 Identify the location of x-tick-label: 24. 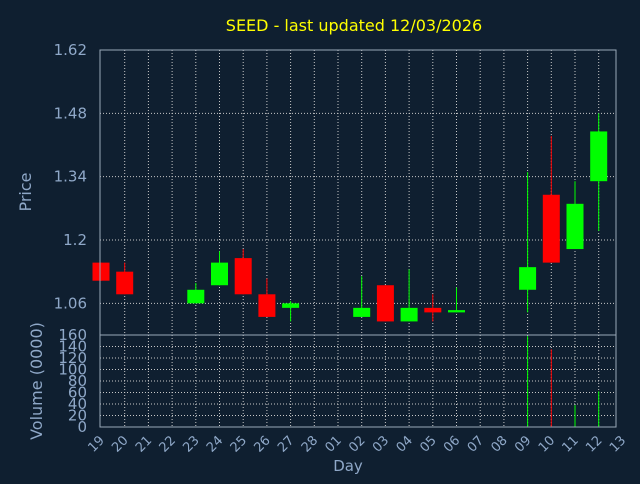
(215, 444).